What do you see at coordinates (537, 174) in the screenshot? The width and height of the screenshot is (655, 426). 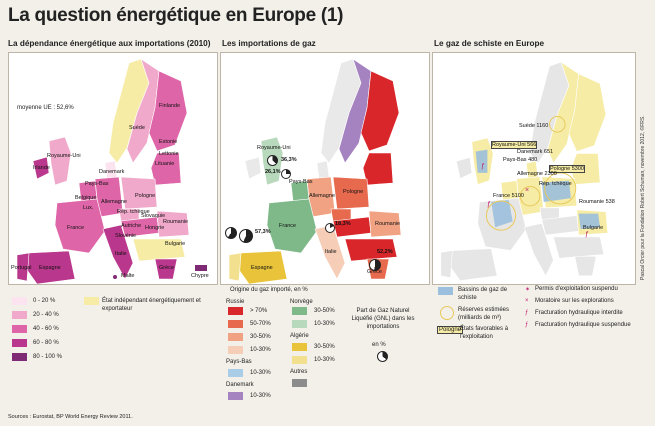 I see `reserve-label-allemagne: Allemagne 2300` at bounding box center [537, 174].